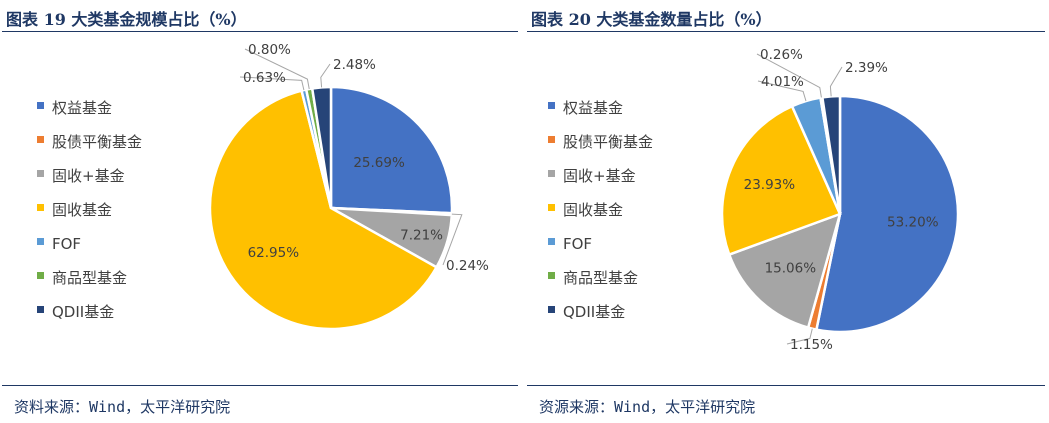 The width and height of the screenshot is (1049, 423). Describe the element at coordinates (913, 222) in the screenshot. I see `data-label: 53.20%` at that location.